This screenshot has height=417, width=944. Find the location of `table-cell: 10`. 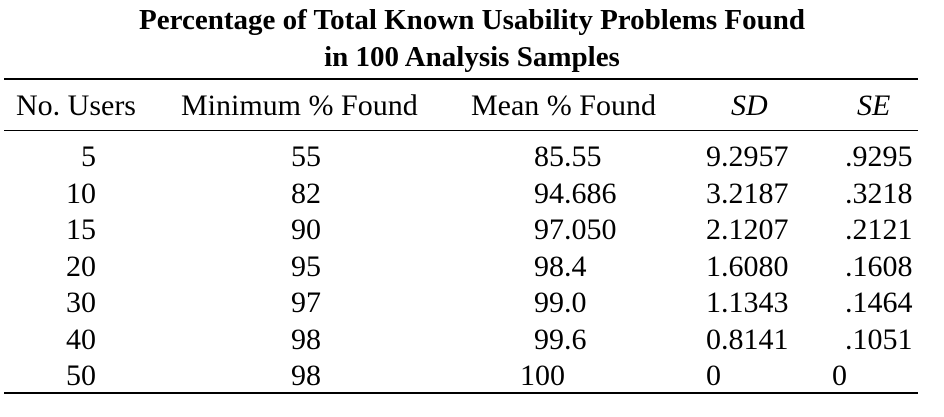

table-cell: 10 is located at coordinates (81, 193).